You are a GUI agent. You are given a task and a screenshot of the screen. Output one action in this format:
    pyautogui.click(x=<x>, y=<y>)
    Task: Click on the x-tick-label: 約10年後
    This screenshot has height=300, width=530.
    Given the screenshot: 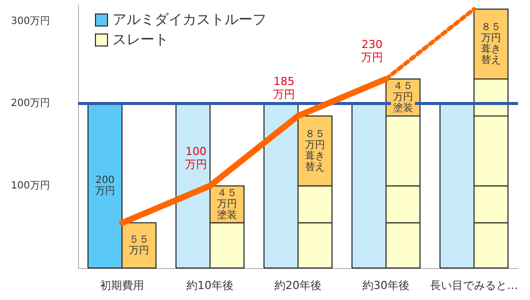 What is the action you would take?
    pyautogui.click(x=210, y=285)
    